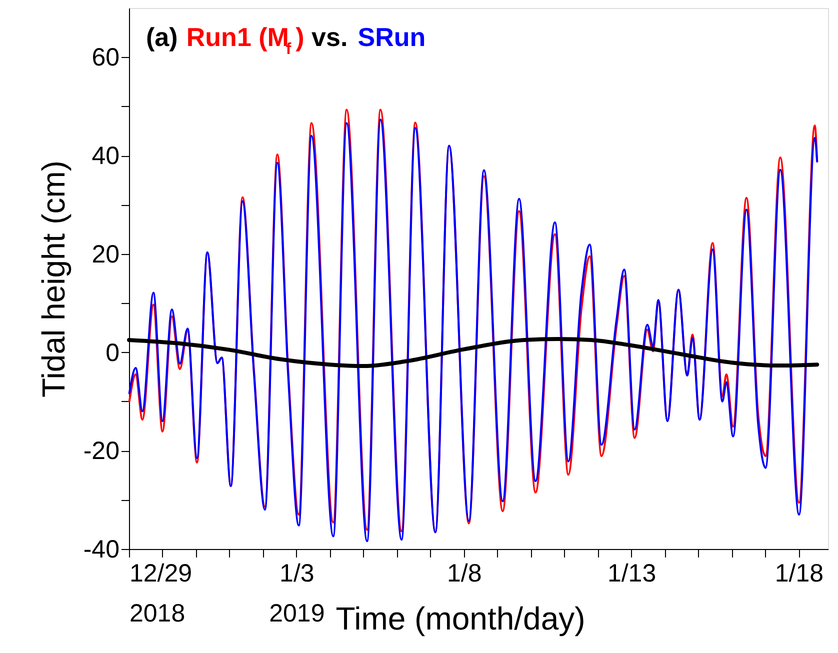 This screenshot has width=838, height=653. Describe the element at coordinates (161, 594) in the screenshot. I see `x-tick-label: 12/29 2018` at that location.